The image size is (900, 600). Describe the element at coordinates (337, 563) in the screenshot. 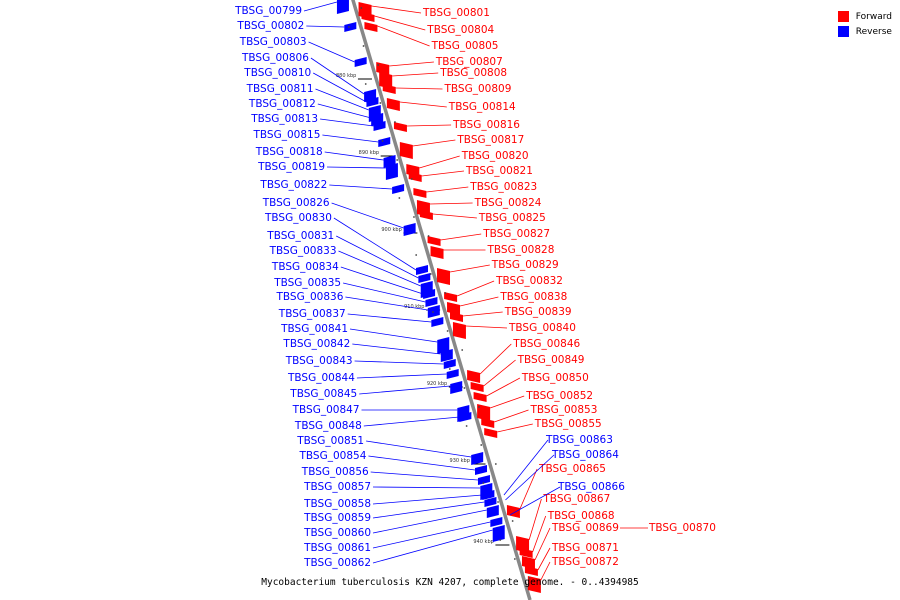

I see `reverse-gene-label: TBSG_00862` at that location.